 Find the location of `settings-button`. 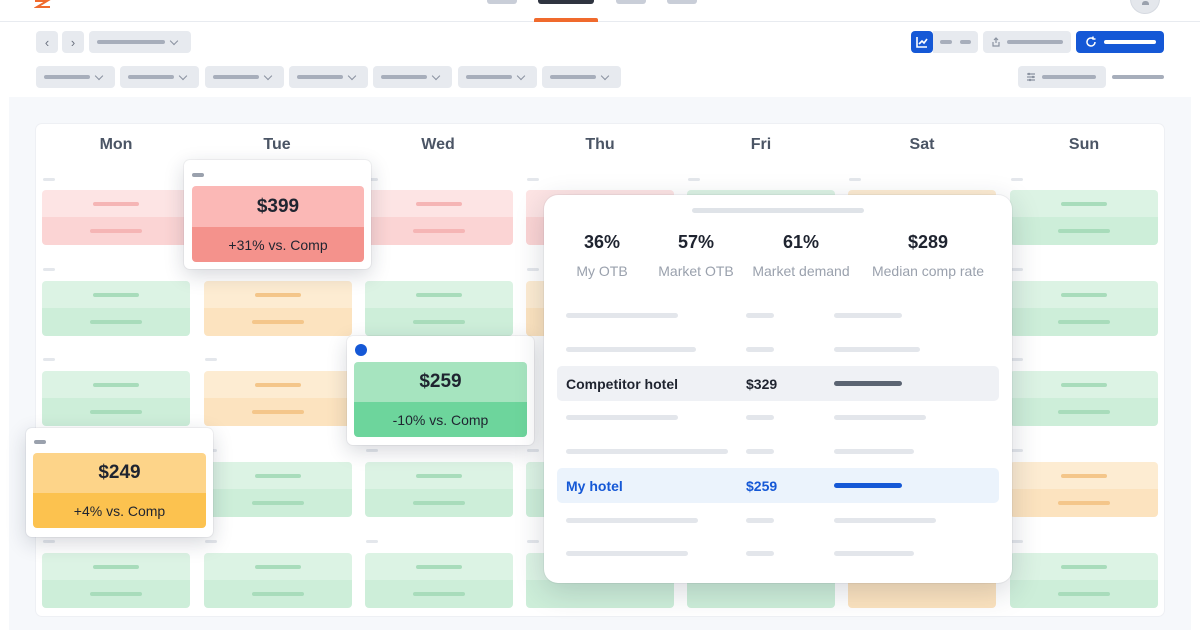

settings-button is located at coordinates (1062, 77).